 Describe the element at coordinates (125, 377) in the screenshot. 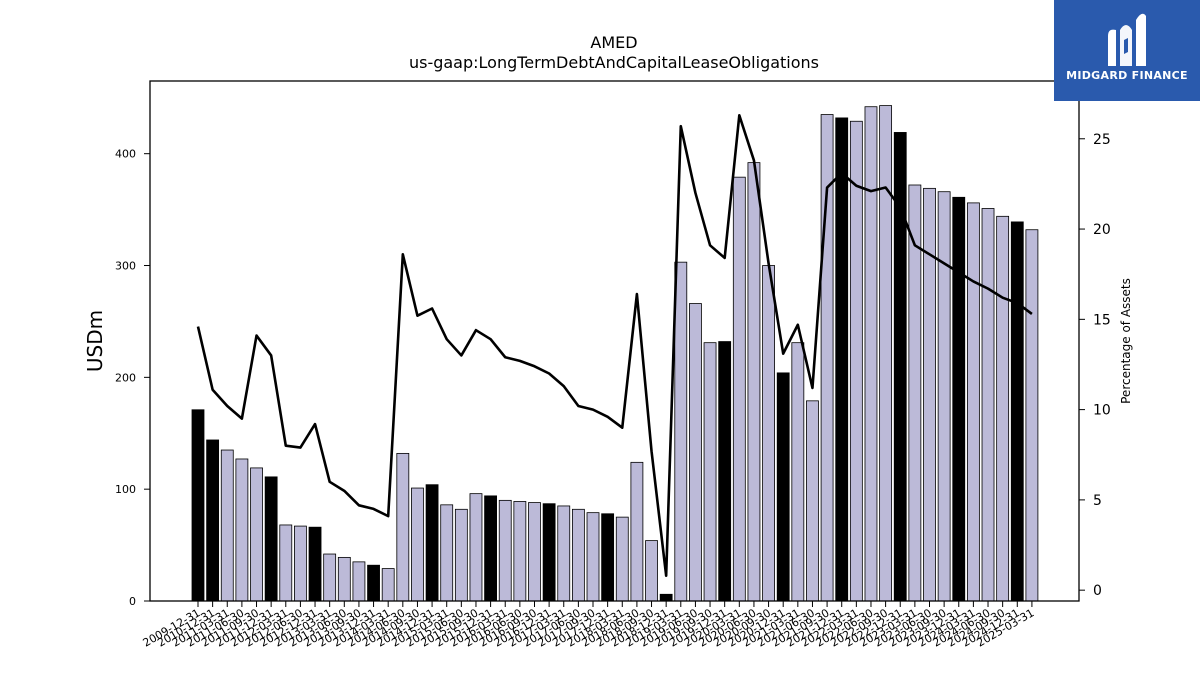

I see `y-tick-label: 200` at that location.